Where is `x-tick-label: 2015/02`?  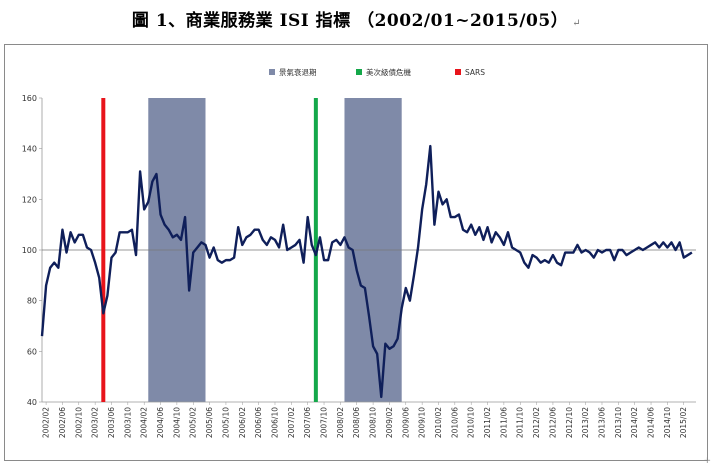
x-tick-label: 2015/02 is located at coordinates (683, 422).